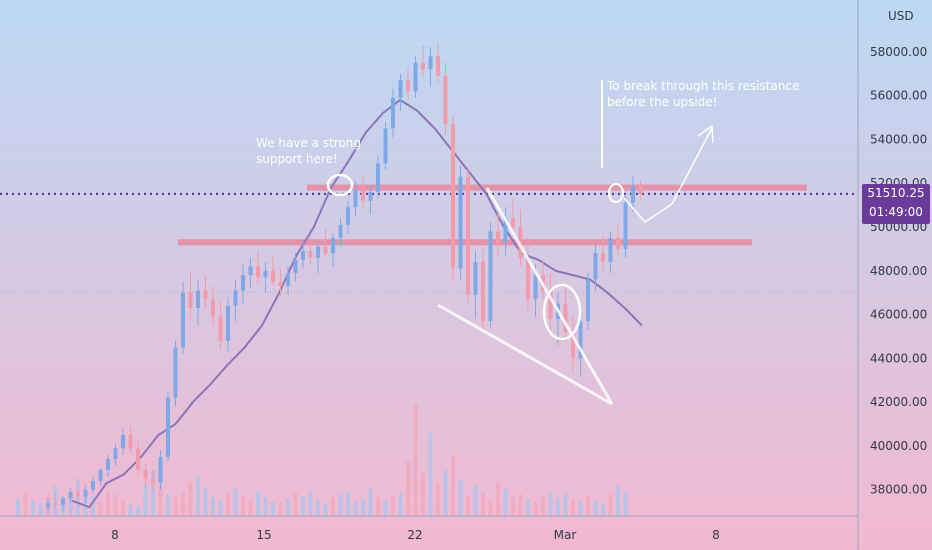  I want to click on currency-label: USD, so click(901, 16).